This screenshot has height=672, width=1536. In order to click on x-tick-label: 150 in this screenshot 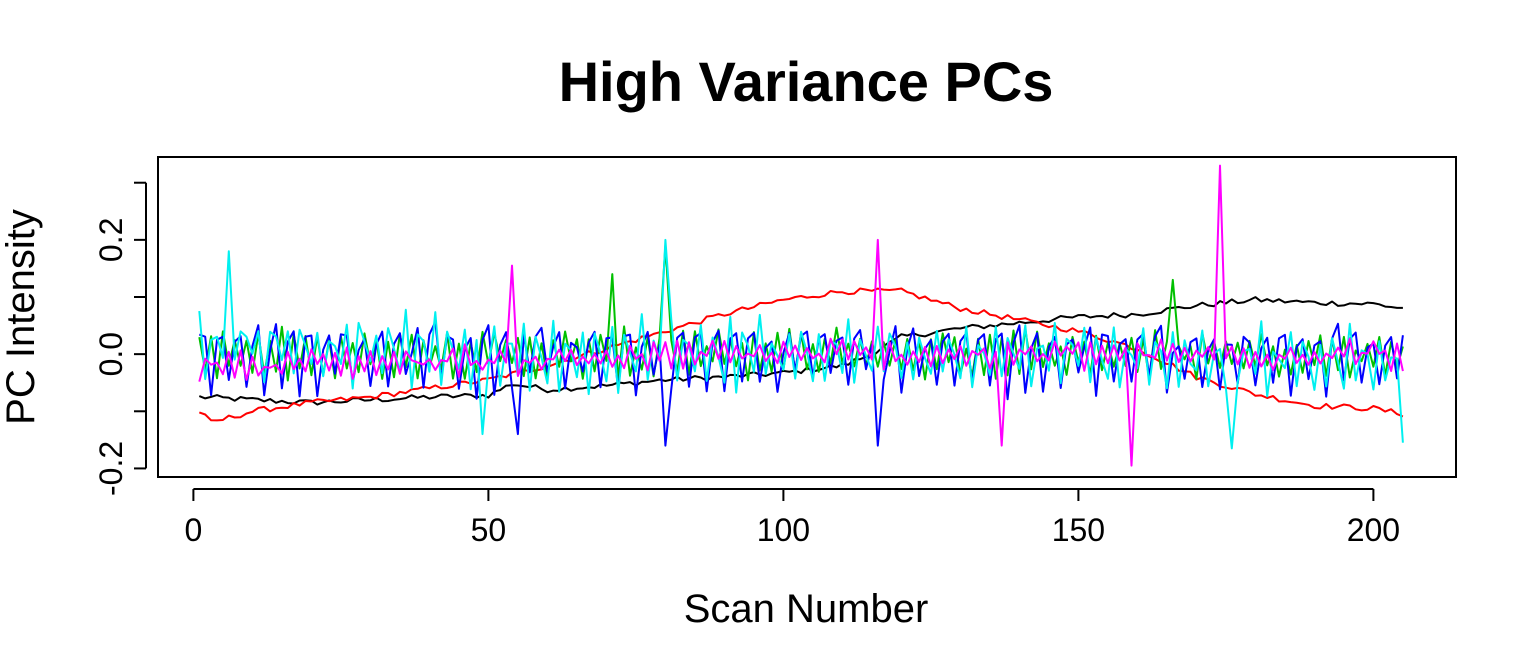, I will do `click(1078, 530)`.